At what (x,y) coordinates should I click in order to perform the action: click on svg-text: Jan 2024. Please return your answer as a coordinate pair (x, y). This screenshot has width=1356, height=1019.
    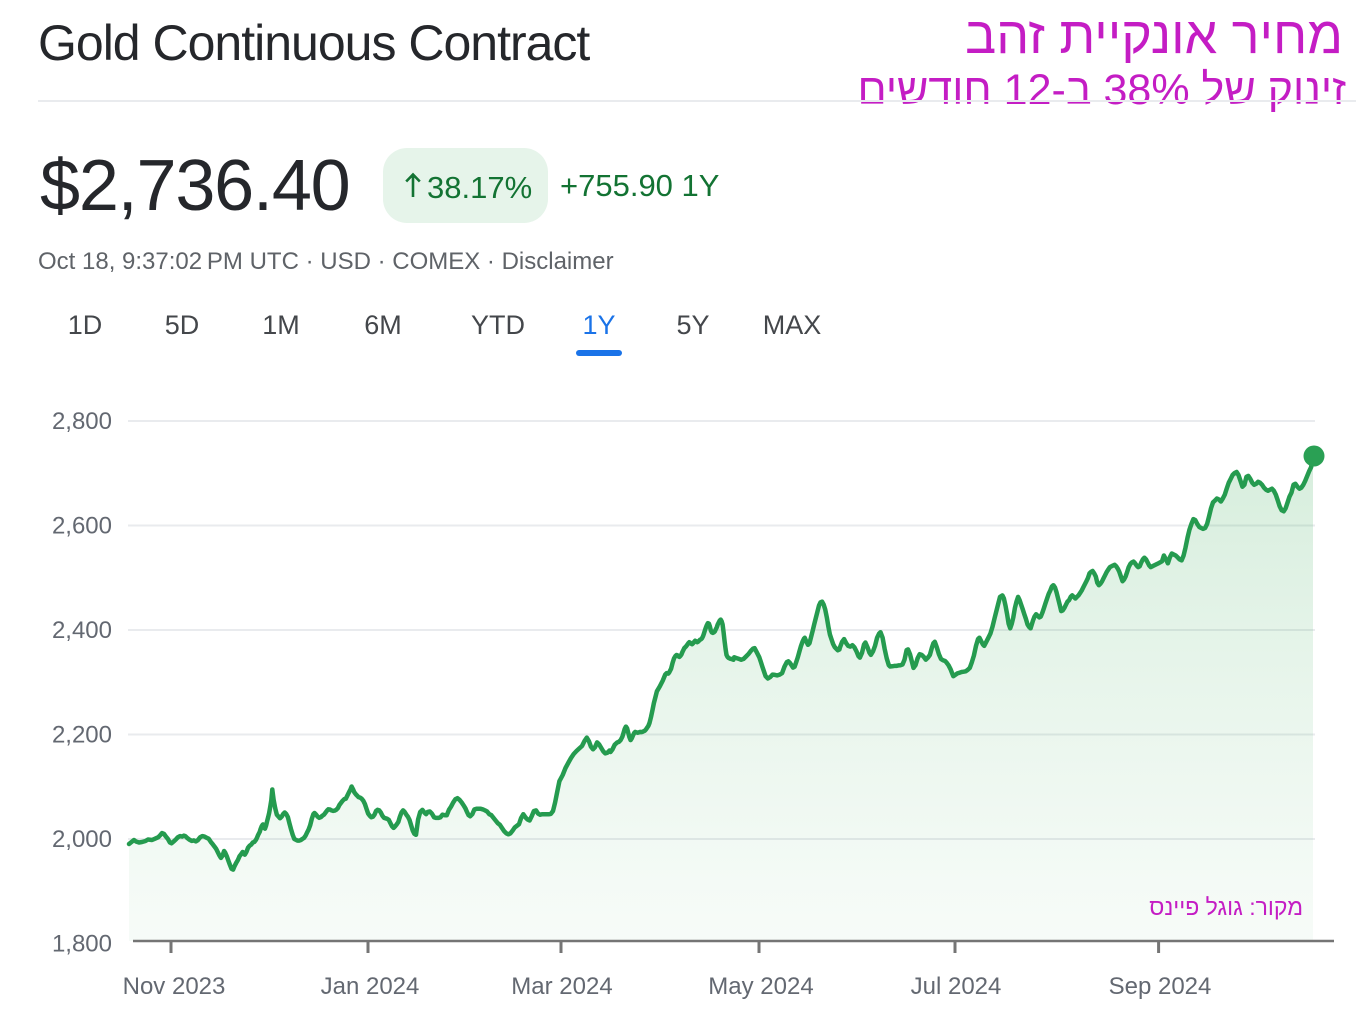
    Looking at the image, I should click on (370, 986).